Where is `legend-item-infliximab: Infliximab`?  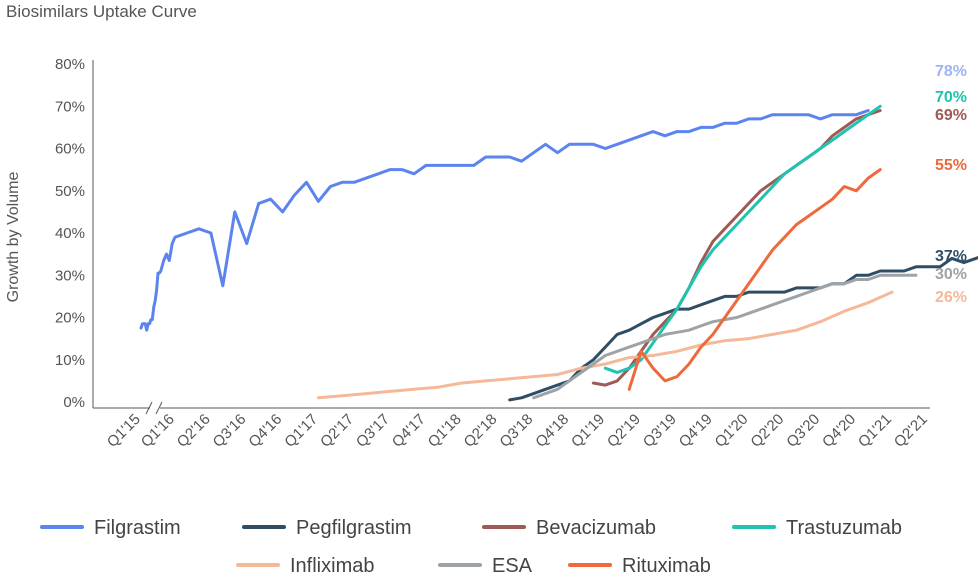 legend-item-infliximab: Infliximab is located at coordinates (305, 566).